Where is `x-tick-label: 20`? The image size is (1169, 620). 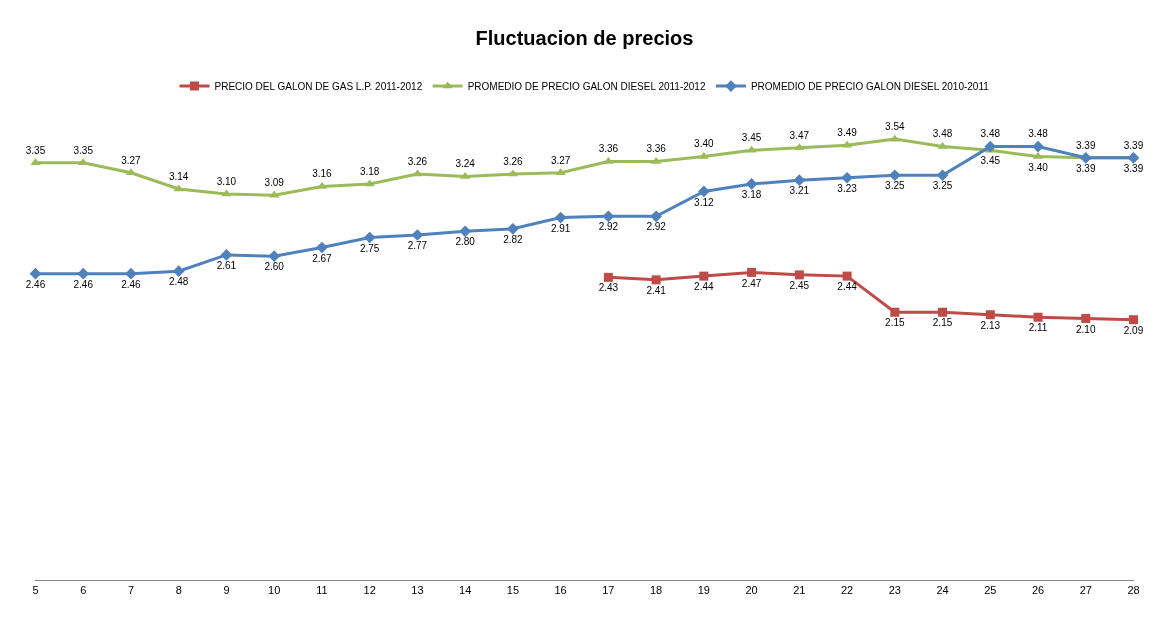
x-tick-label: 20 is located at coordinates (751, 590).